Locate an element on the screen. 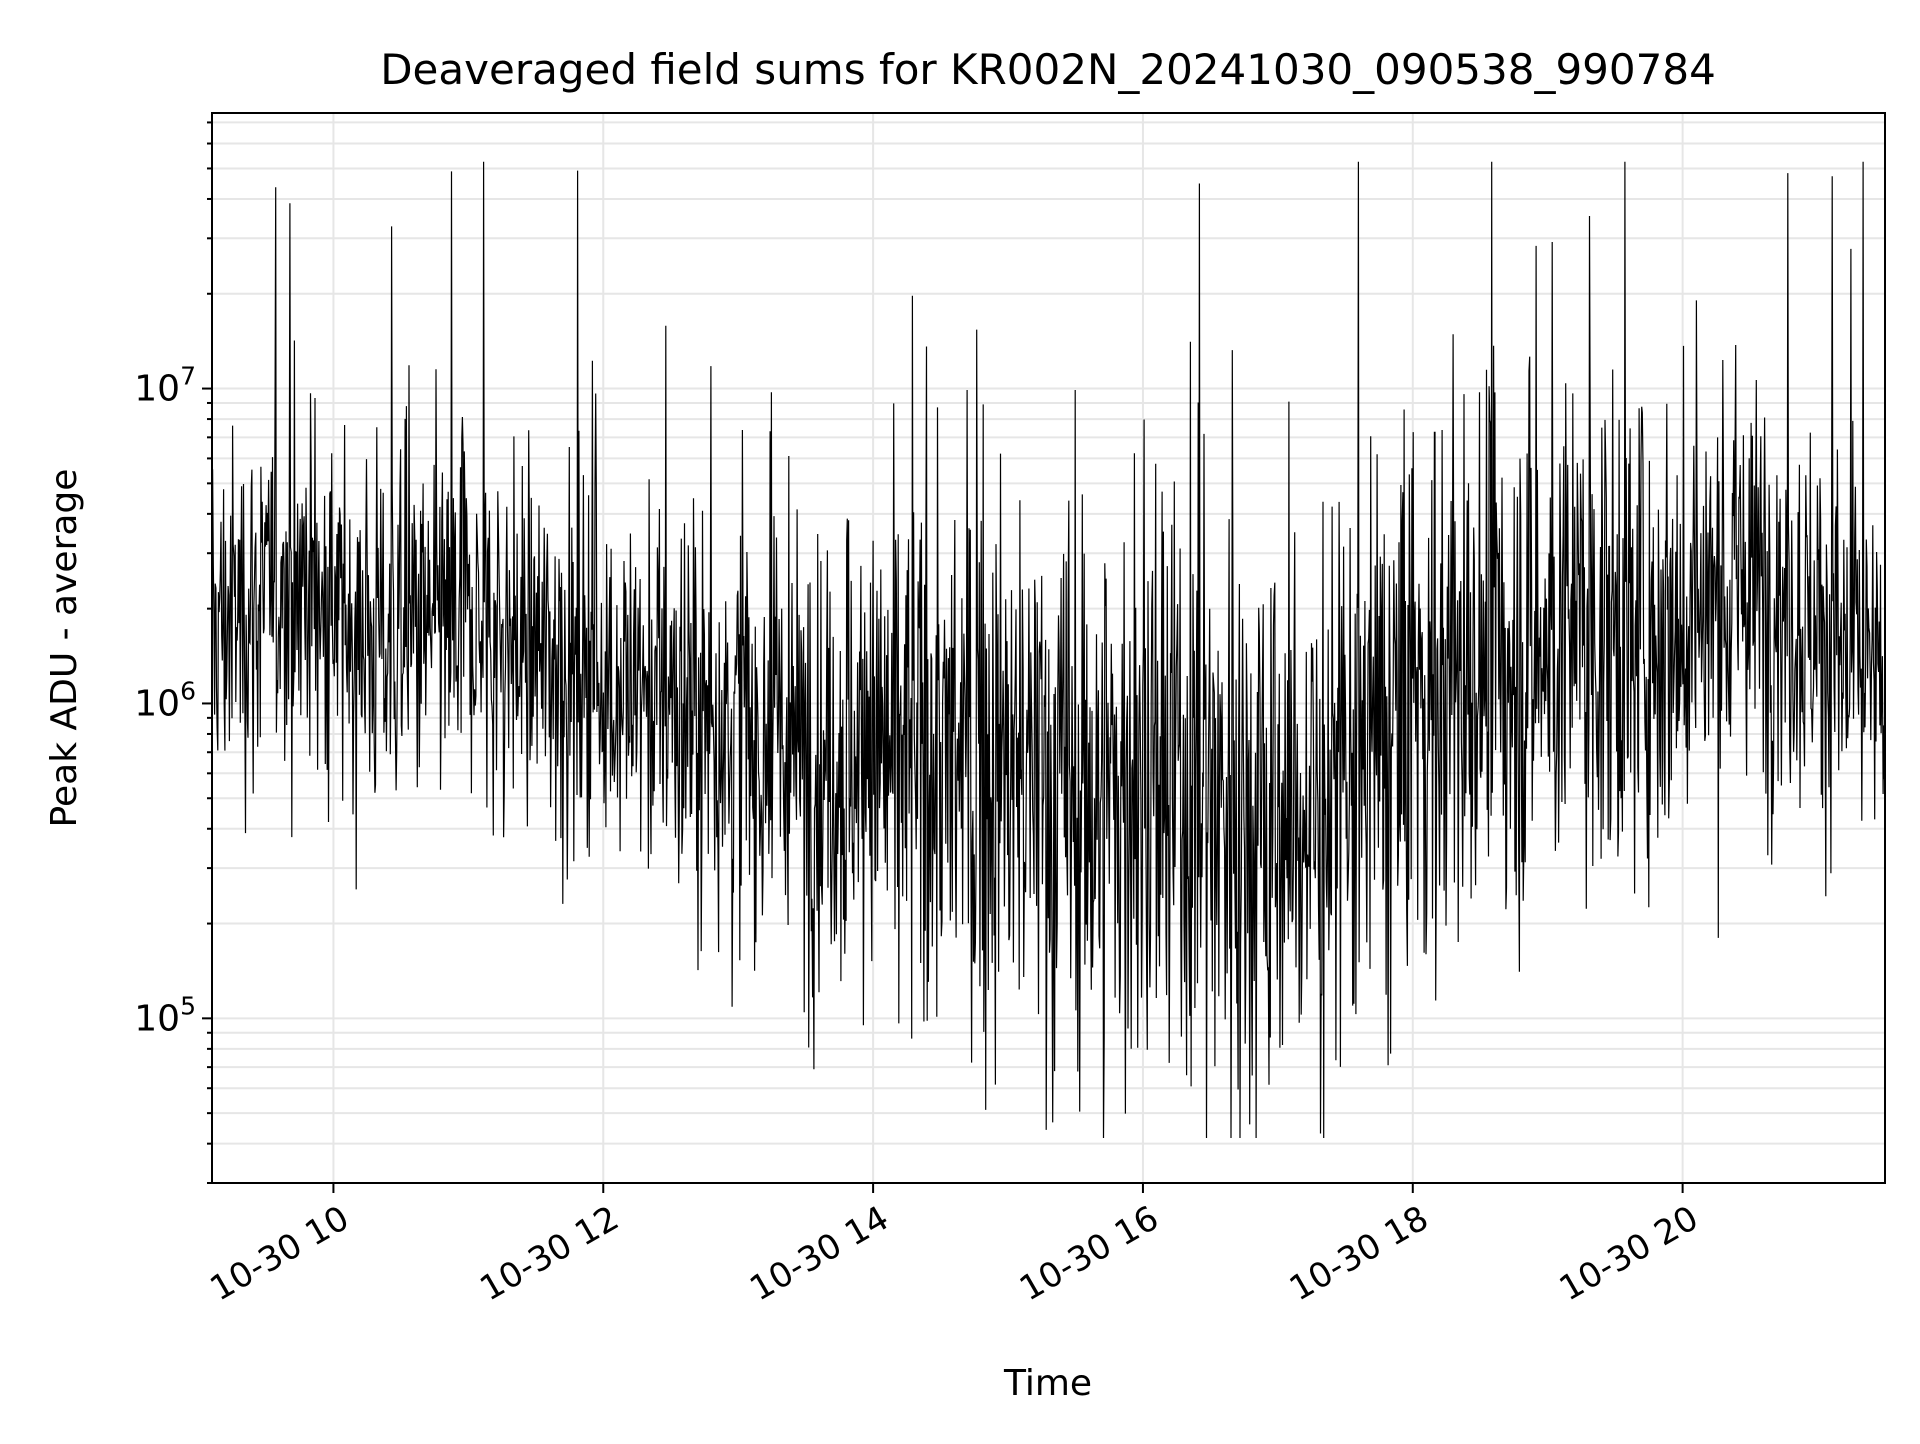 This screenshot has height=1444, width=1920. y-tick-label: 10⁷ is located at coordinates (165, 386).